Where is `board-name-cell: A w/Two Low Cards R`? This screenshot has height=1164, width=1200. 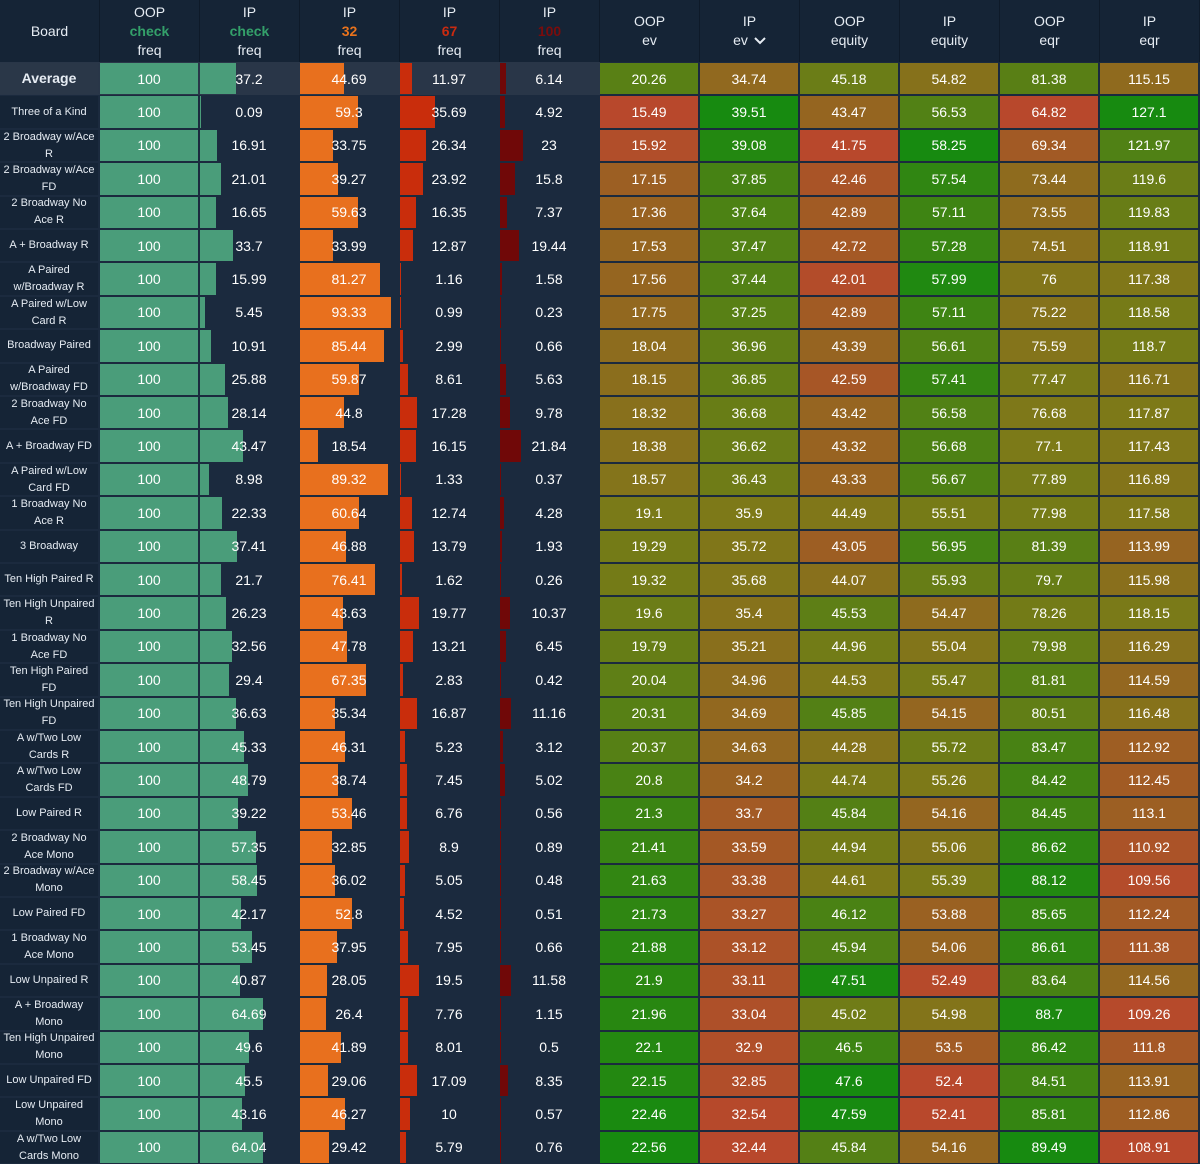
board-name-cell: A w/Two Low Cards R is located at coordinates (49, 746).